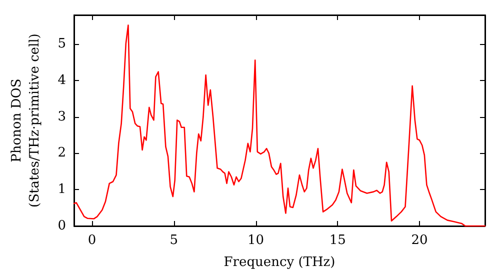  What do you see at coordinates (62, 80) in the screenshot?
I see `y-tick-label: 4` at bounding box center [62, 80].